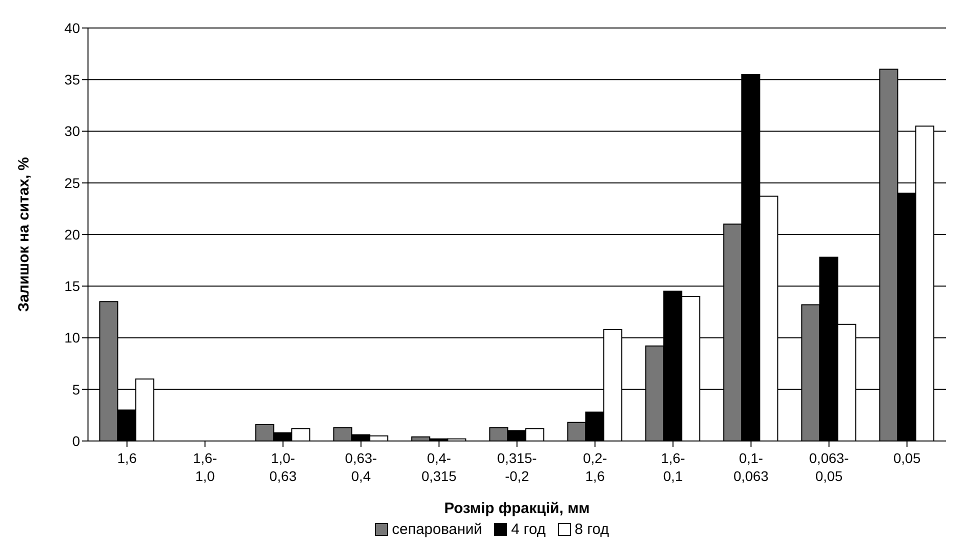 This screenshot has height=556, width=964. I want to click on legend-label: сепарований, so click(437, 529).